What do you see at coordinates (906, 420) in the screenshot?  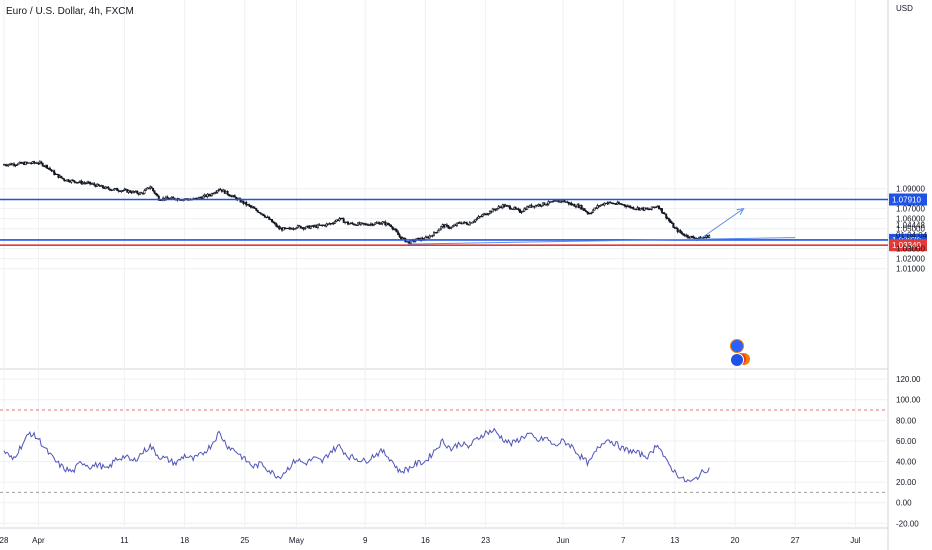 I see `rsi-tick-label: 80.00` at bounding box center [906, 420].